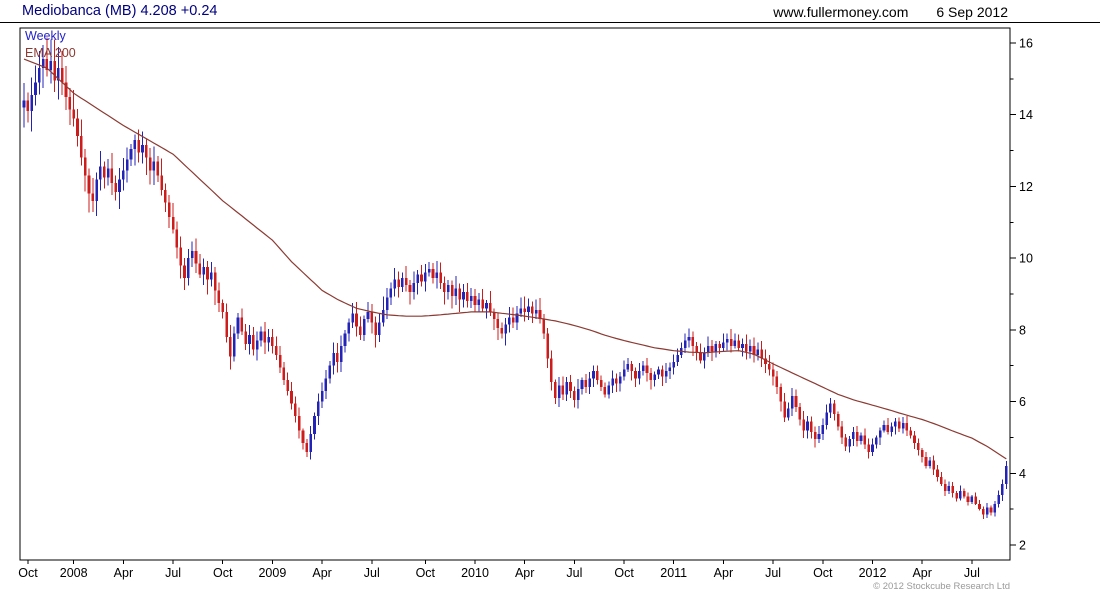 The width and height of the screenshot is (1100, 600). Describe the element at coordinates (1022, 474) in the screenshot. I see `svg-text: 4` at that location.